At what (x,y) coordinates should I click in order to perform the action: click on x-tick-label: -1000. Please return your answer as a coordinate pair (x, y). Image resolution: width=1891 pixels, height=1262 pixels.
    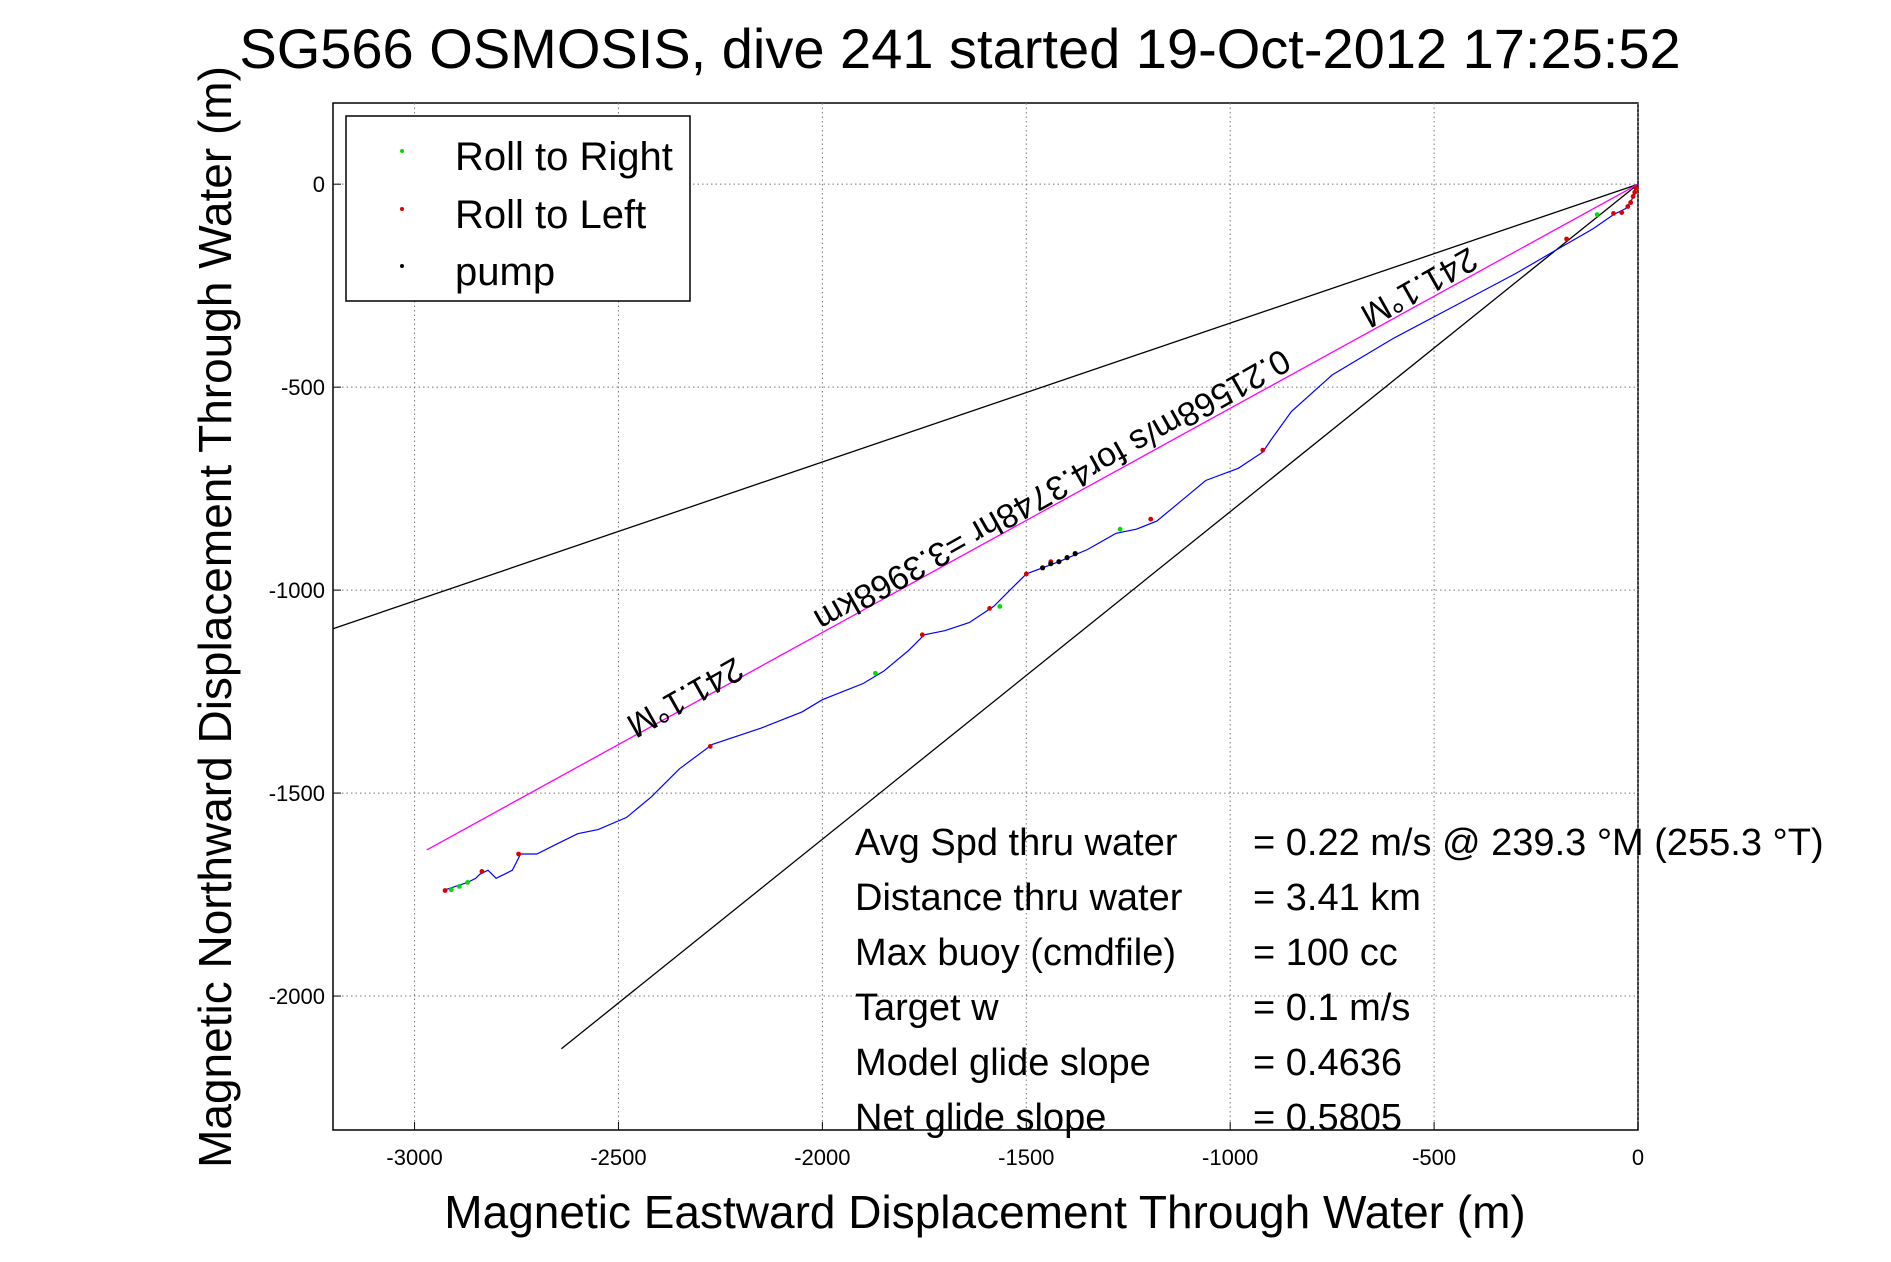
    Looking at the image, I should click on (1230, 1157).